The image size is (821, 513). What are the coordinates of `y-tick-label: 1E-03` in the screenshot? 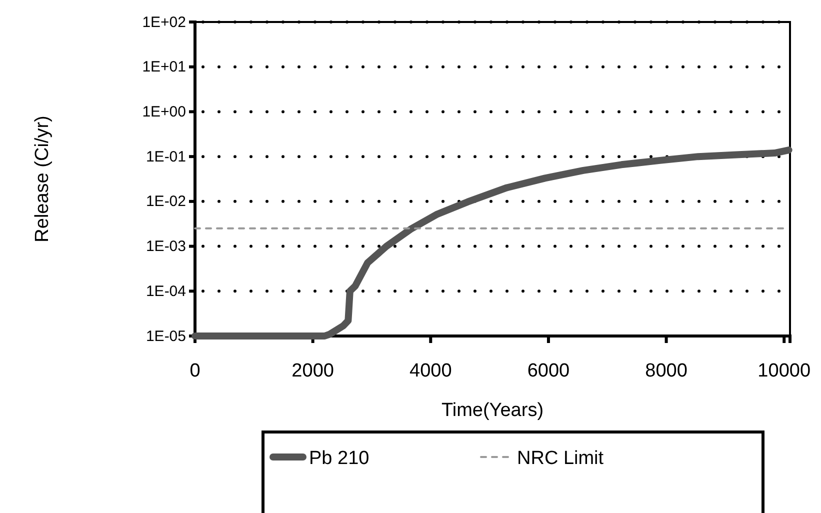 It's located at (166, 247).